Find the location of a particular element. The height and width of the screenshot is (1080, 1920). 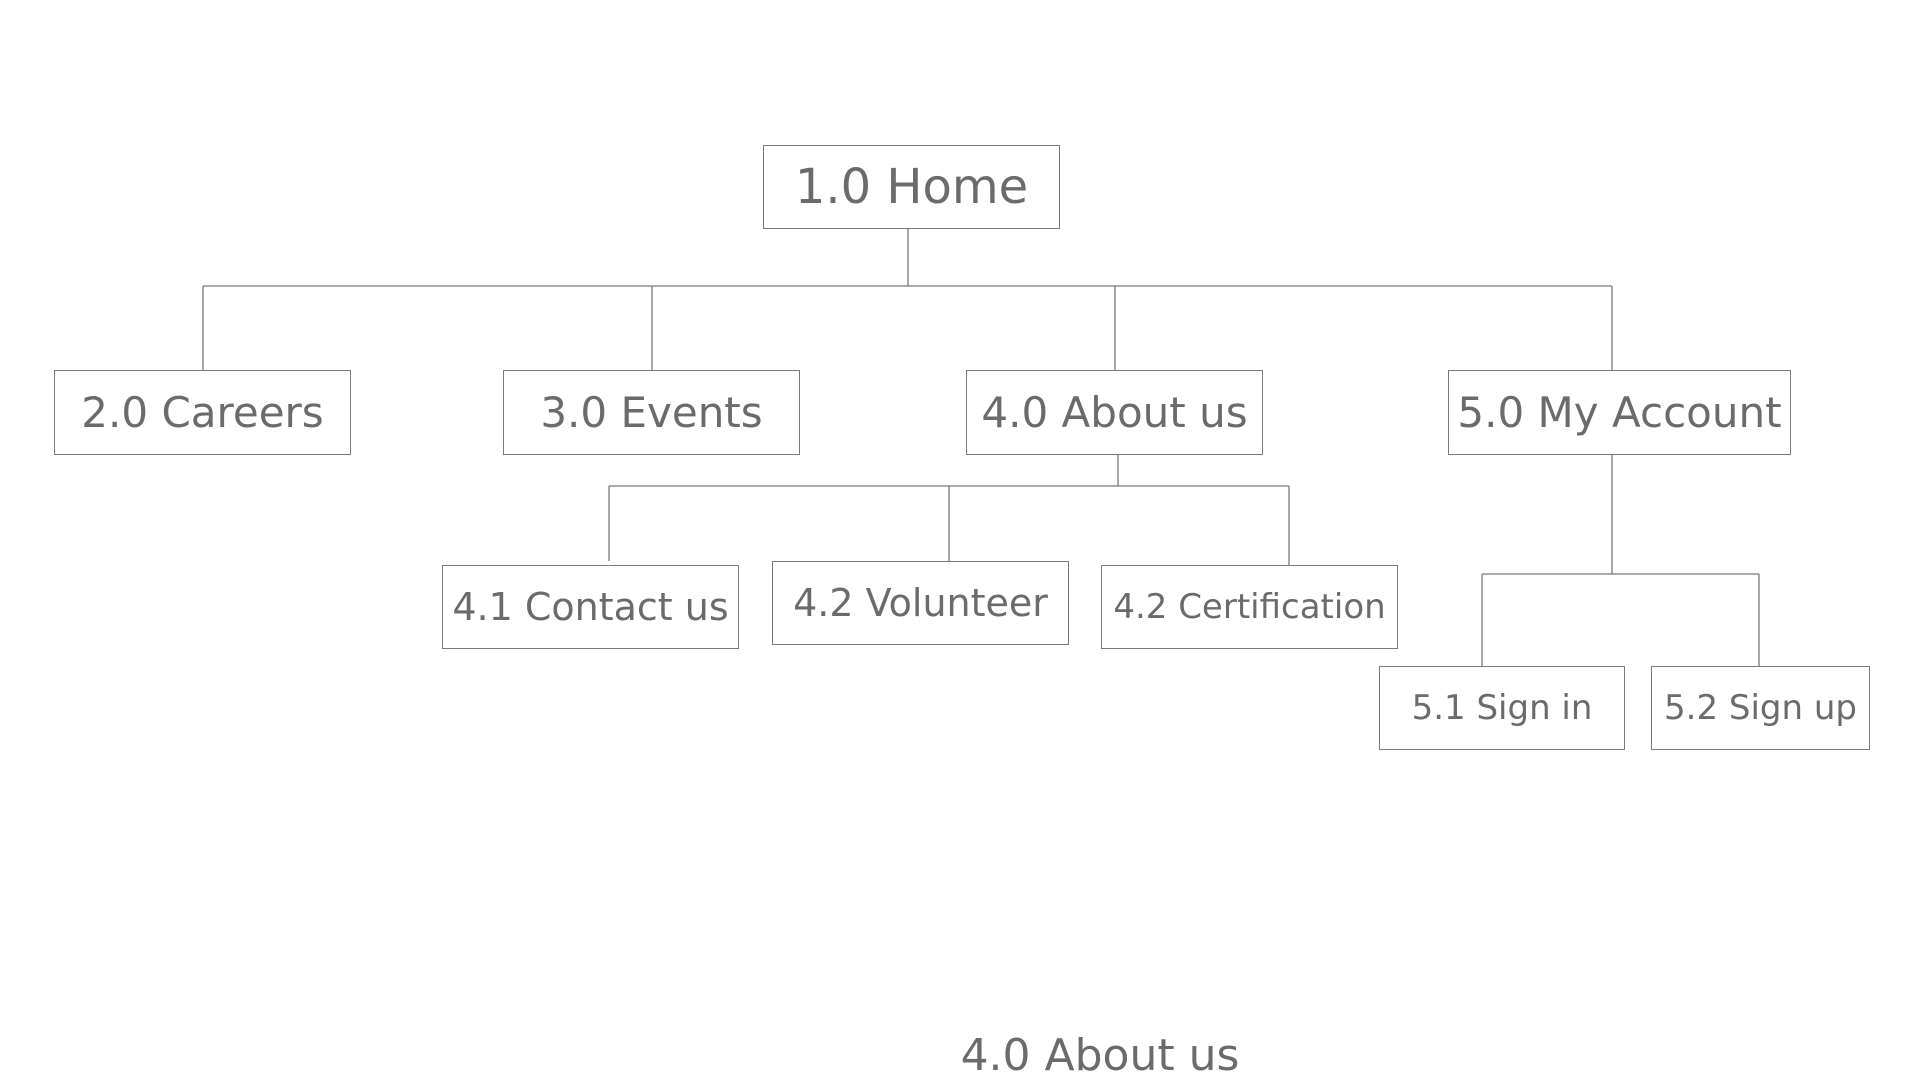

node-events: 3.0 Events is located at coordinates (651, 412).